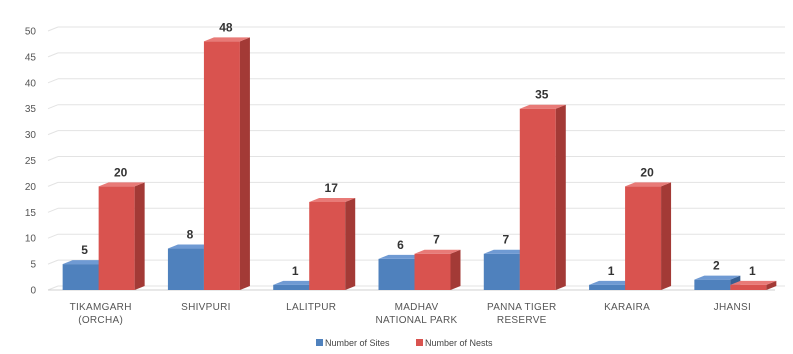  What do you see at coordinates (101, 307) in the screenshot?
I see `category-label: TIKAMGARH` at bounding box center [101, 307].